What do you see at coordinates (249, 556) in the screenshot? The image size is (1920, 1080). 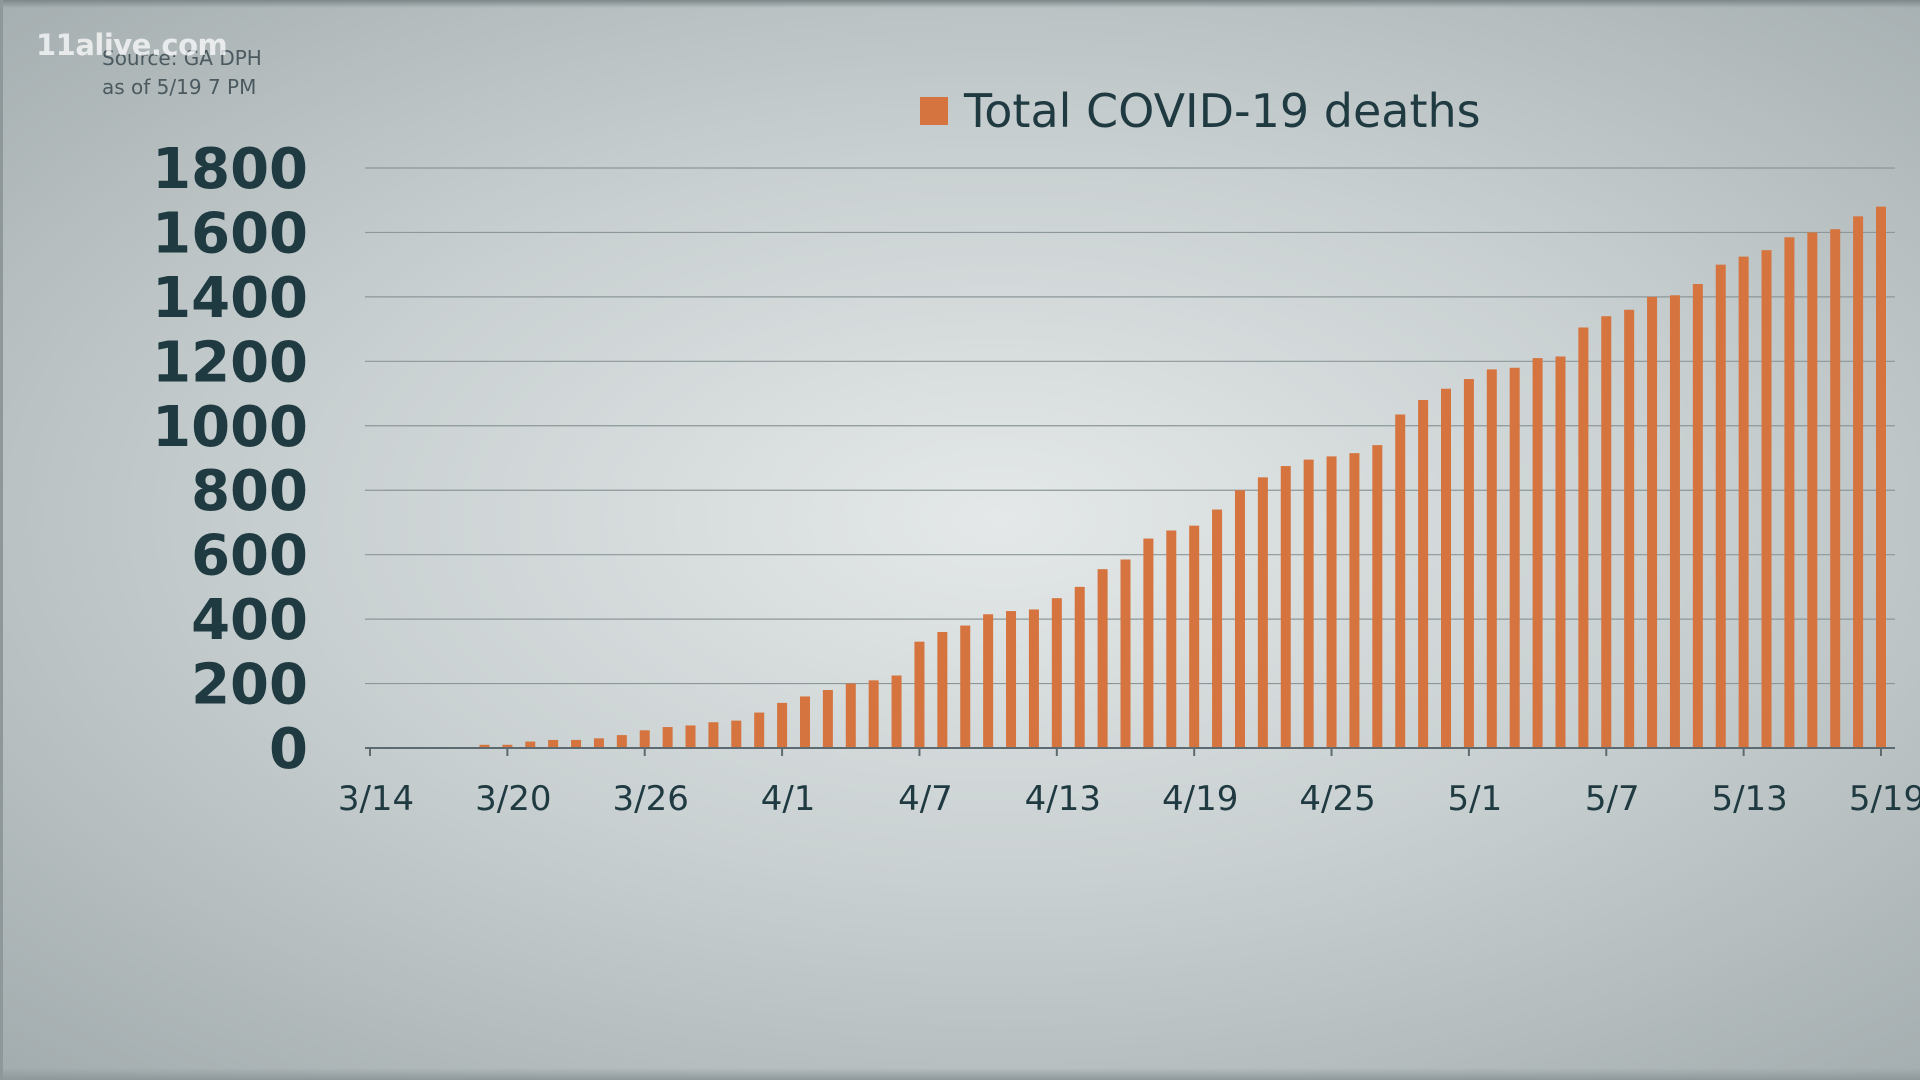 I see `y-tick-label: 600` at bounding box center [249, 556].